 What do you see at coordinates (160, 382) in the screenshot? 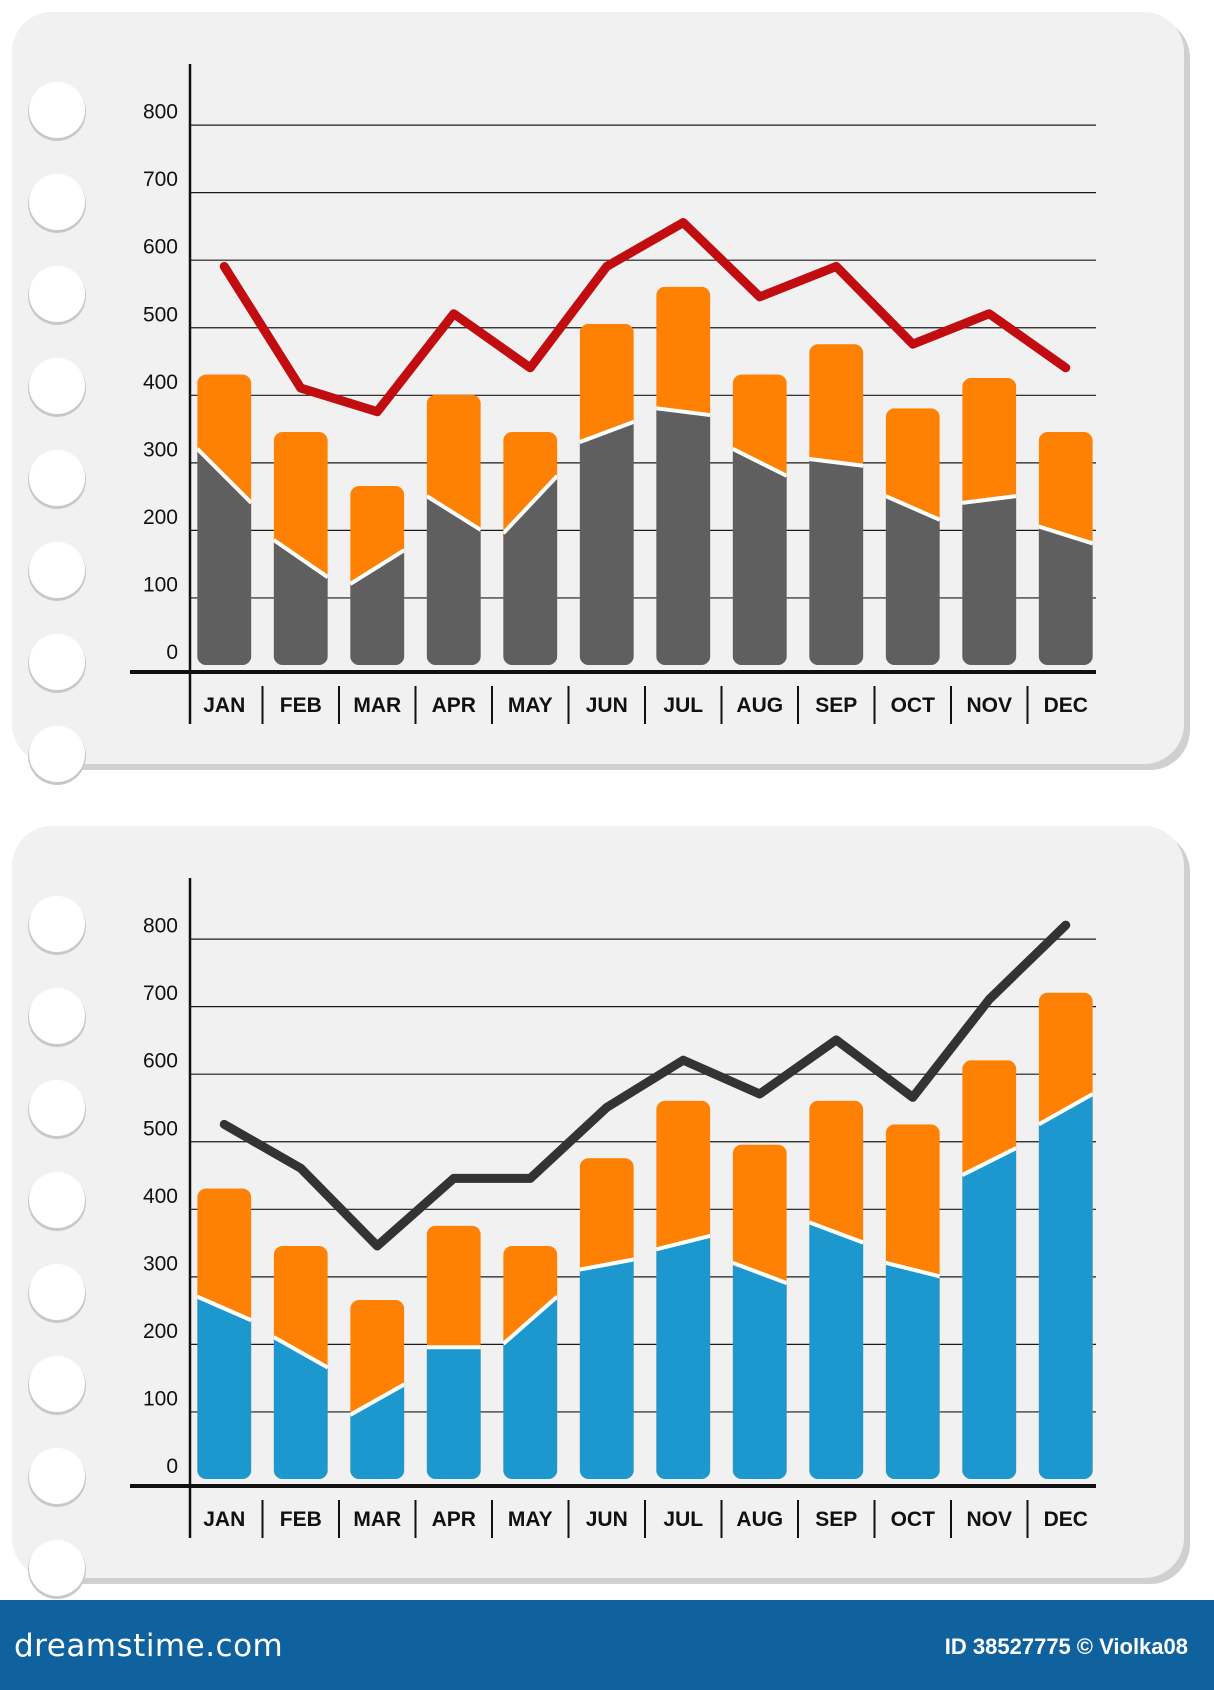
I see `y-tick-label: 400` at bounding box center [160, 382].